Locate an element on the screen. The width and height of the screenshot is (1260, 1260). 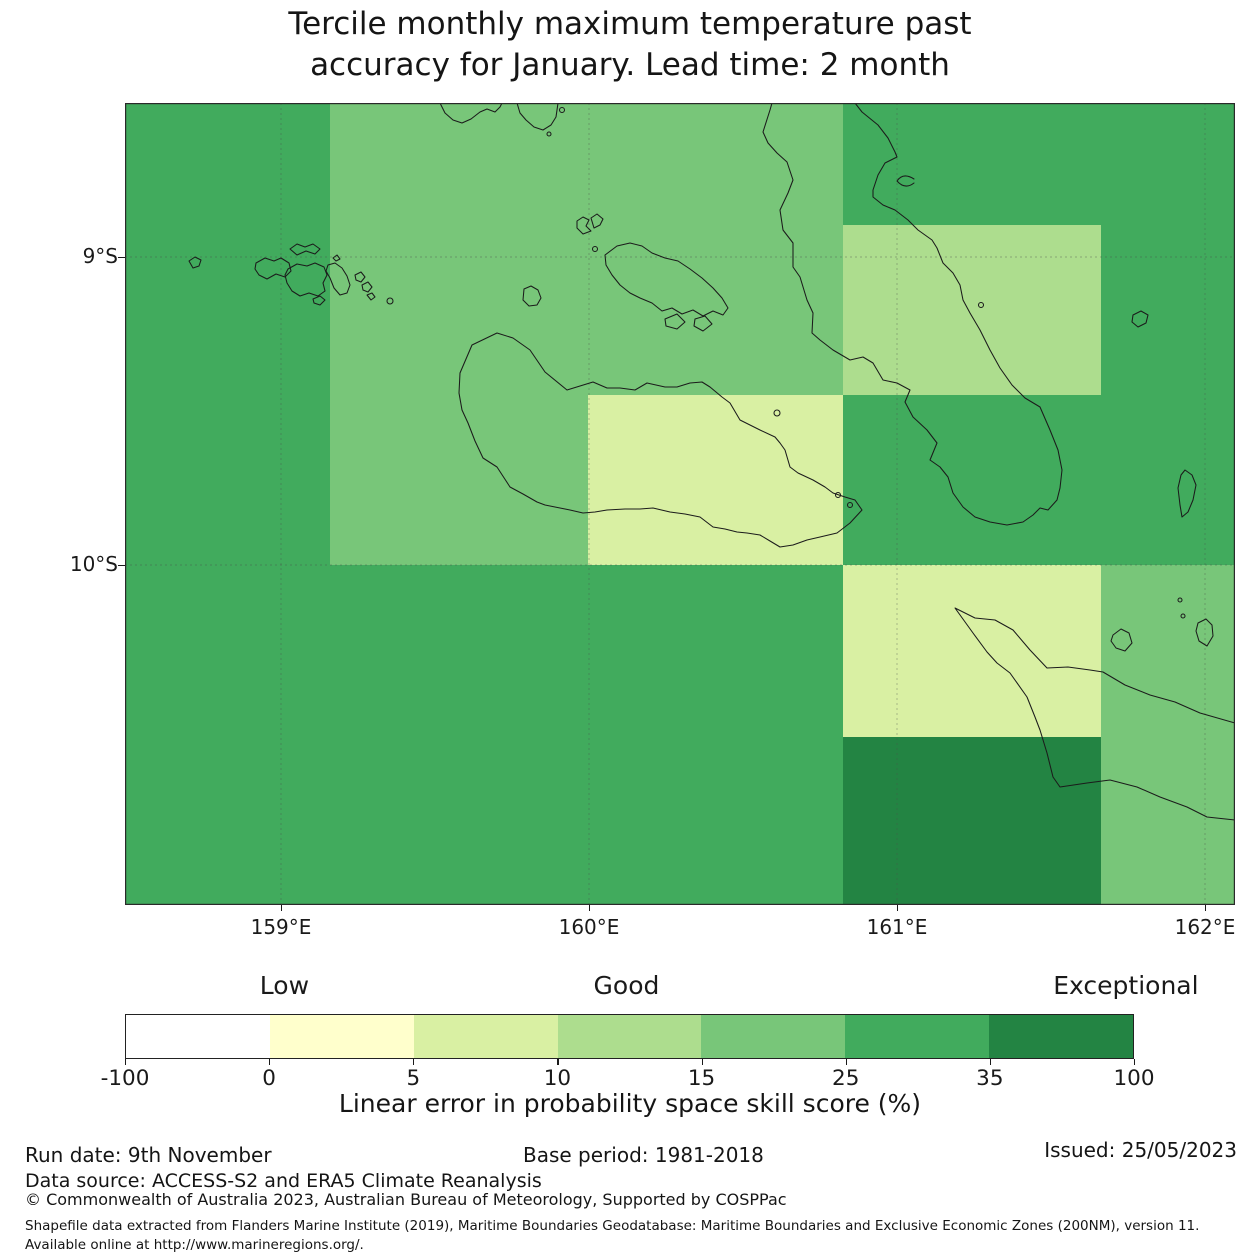
colorbar-tick-label: 100 is located at coordinates (1134, 1078).